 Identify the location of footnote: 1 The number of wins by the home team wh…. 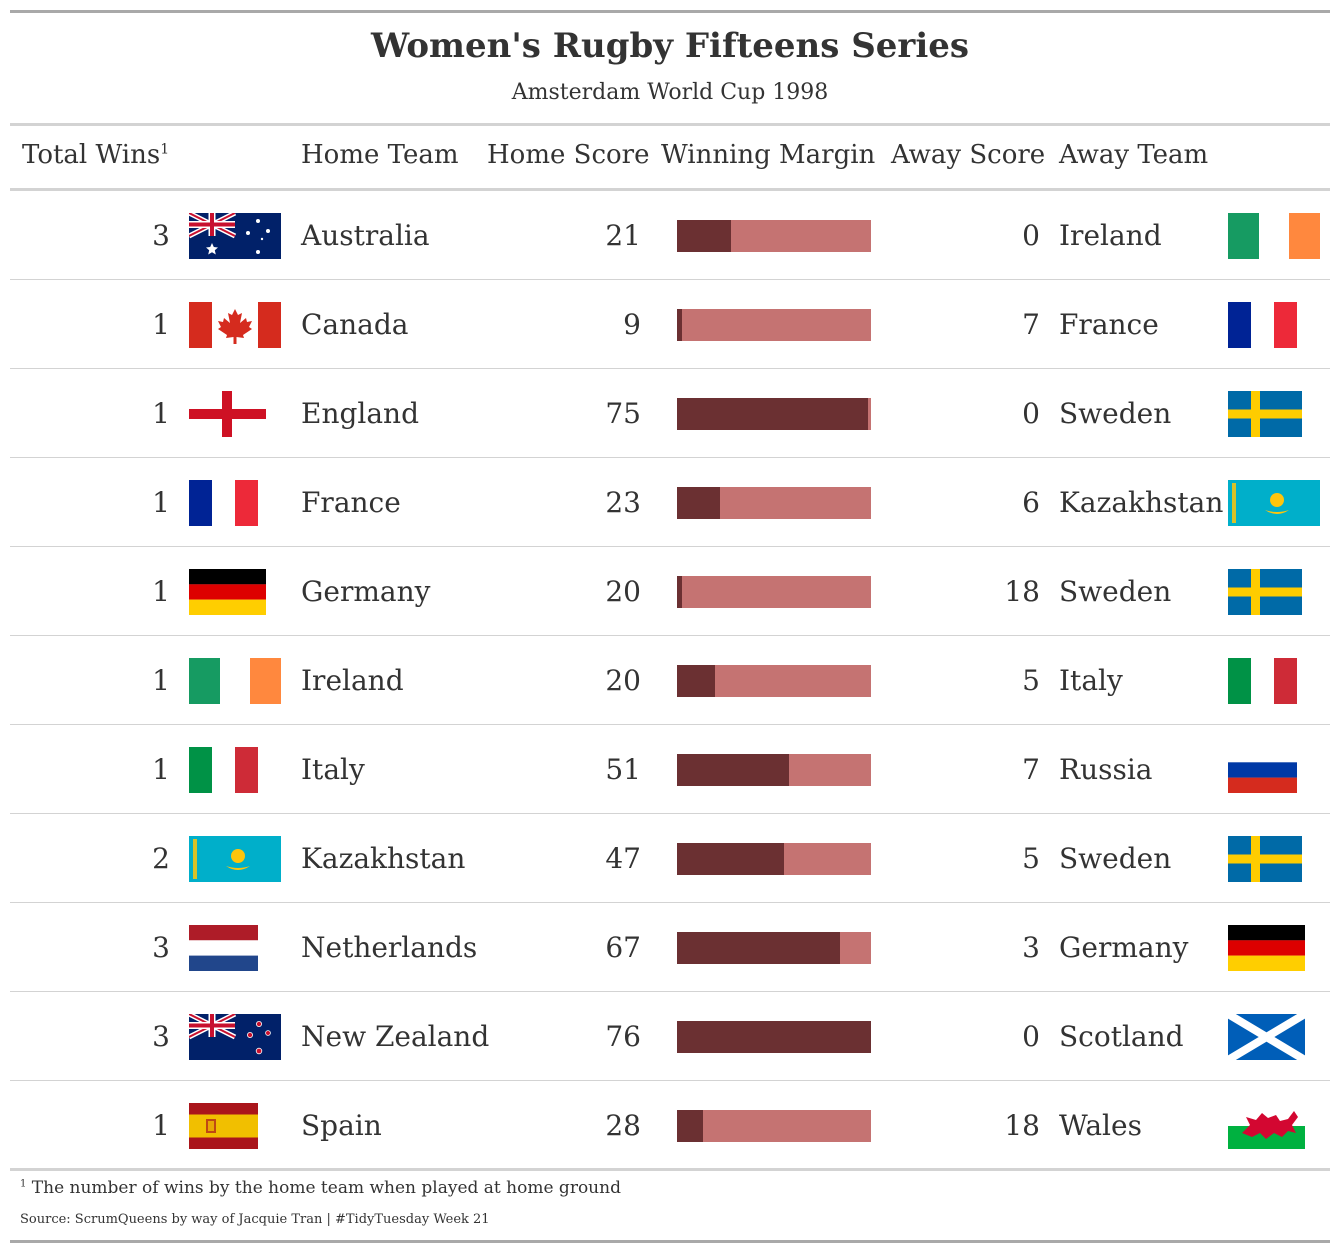
(320, 1188).